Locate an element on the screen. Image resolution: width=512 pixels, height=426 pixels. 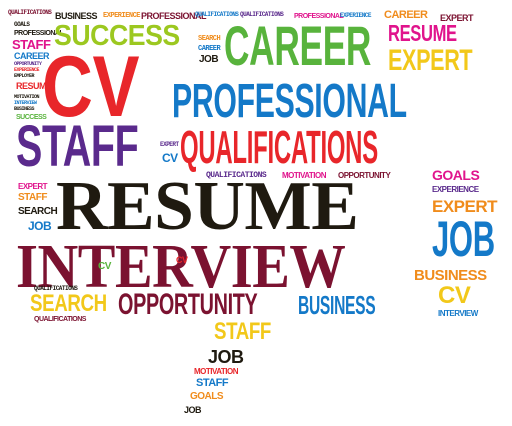
word-staff-left: STAFF is located at coordinates (32, 197).